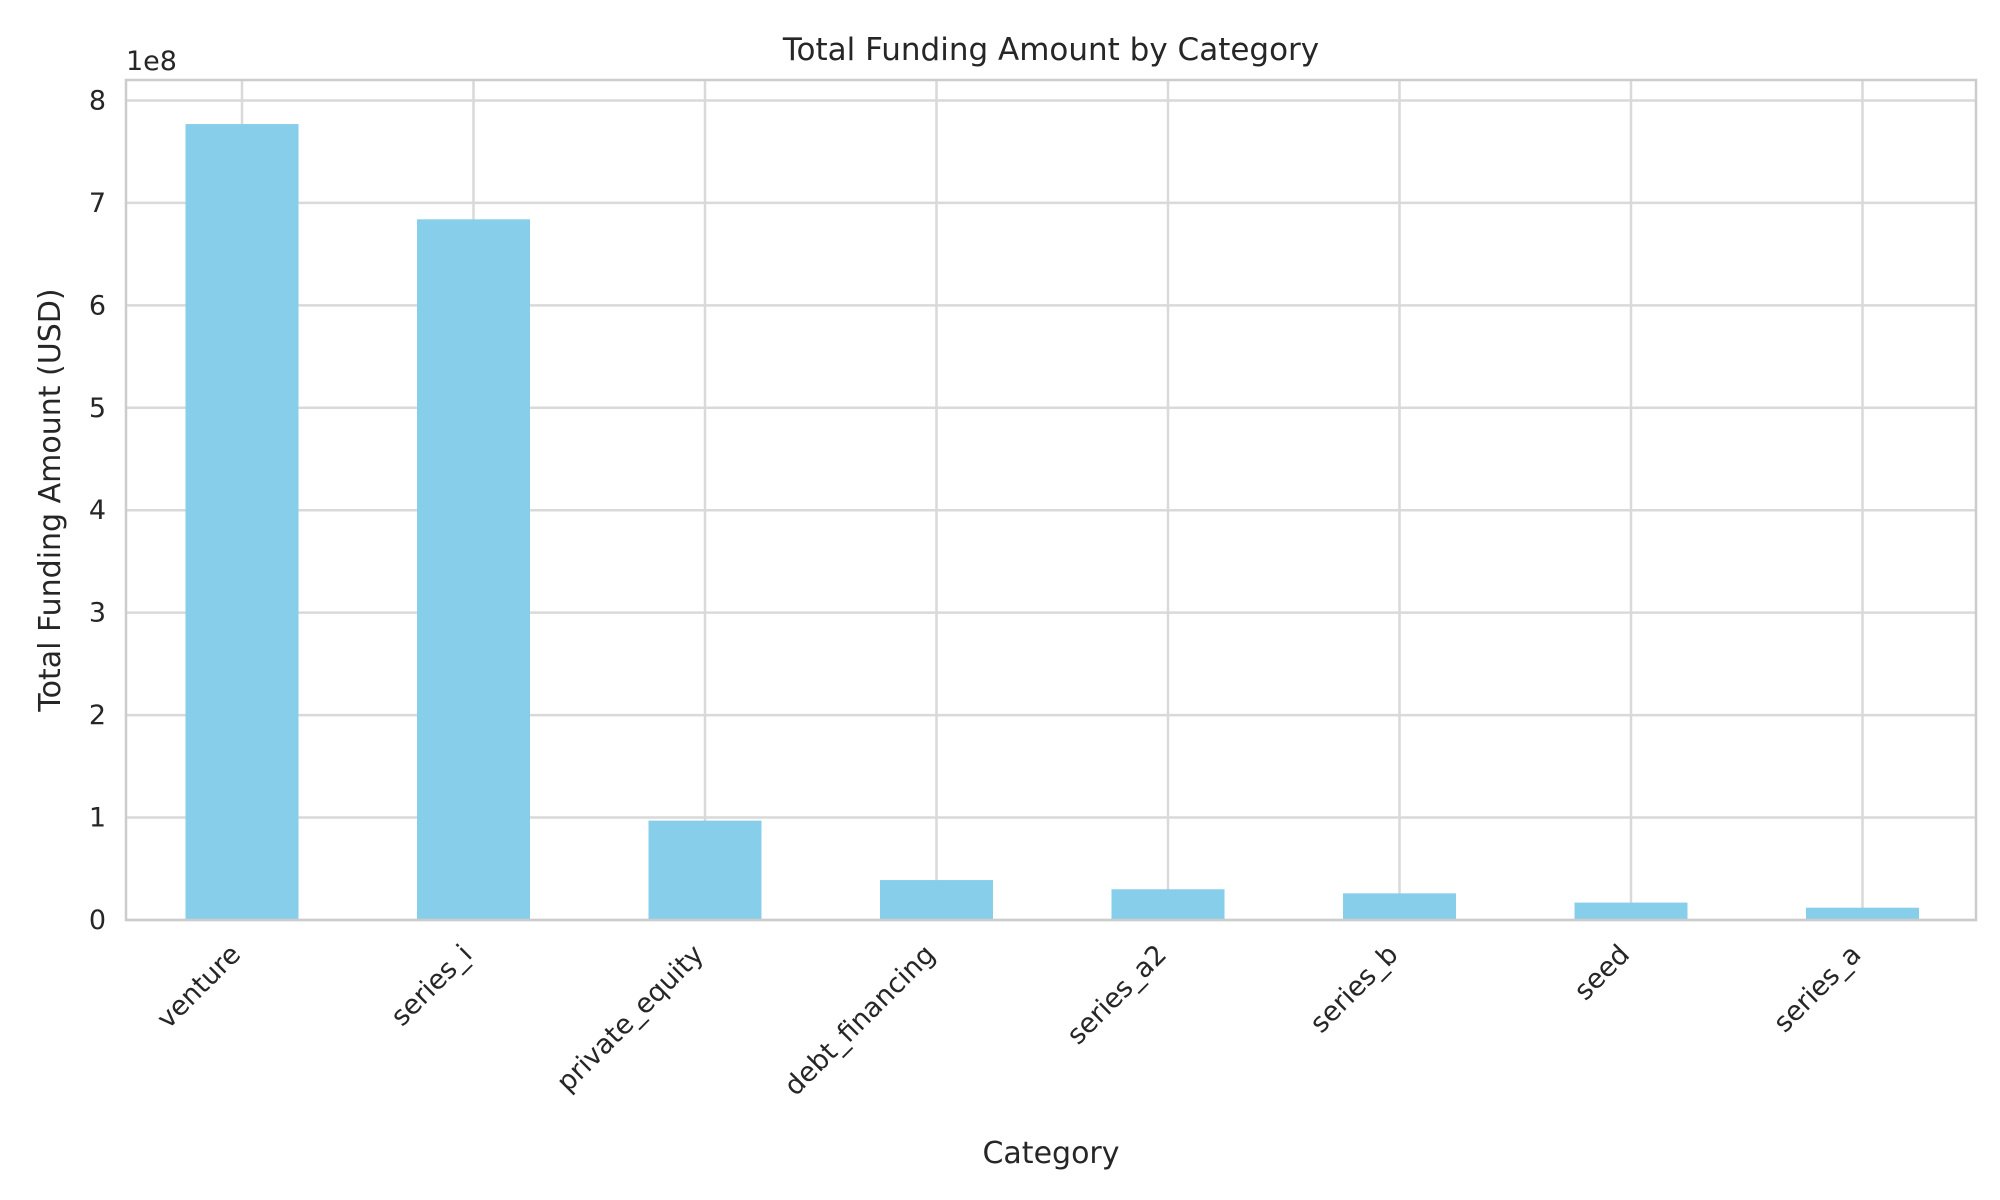  Describe the element at coordinates (1354, 989) in the screenshot. I see `x-tick-label: series_b` at that location.